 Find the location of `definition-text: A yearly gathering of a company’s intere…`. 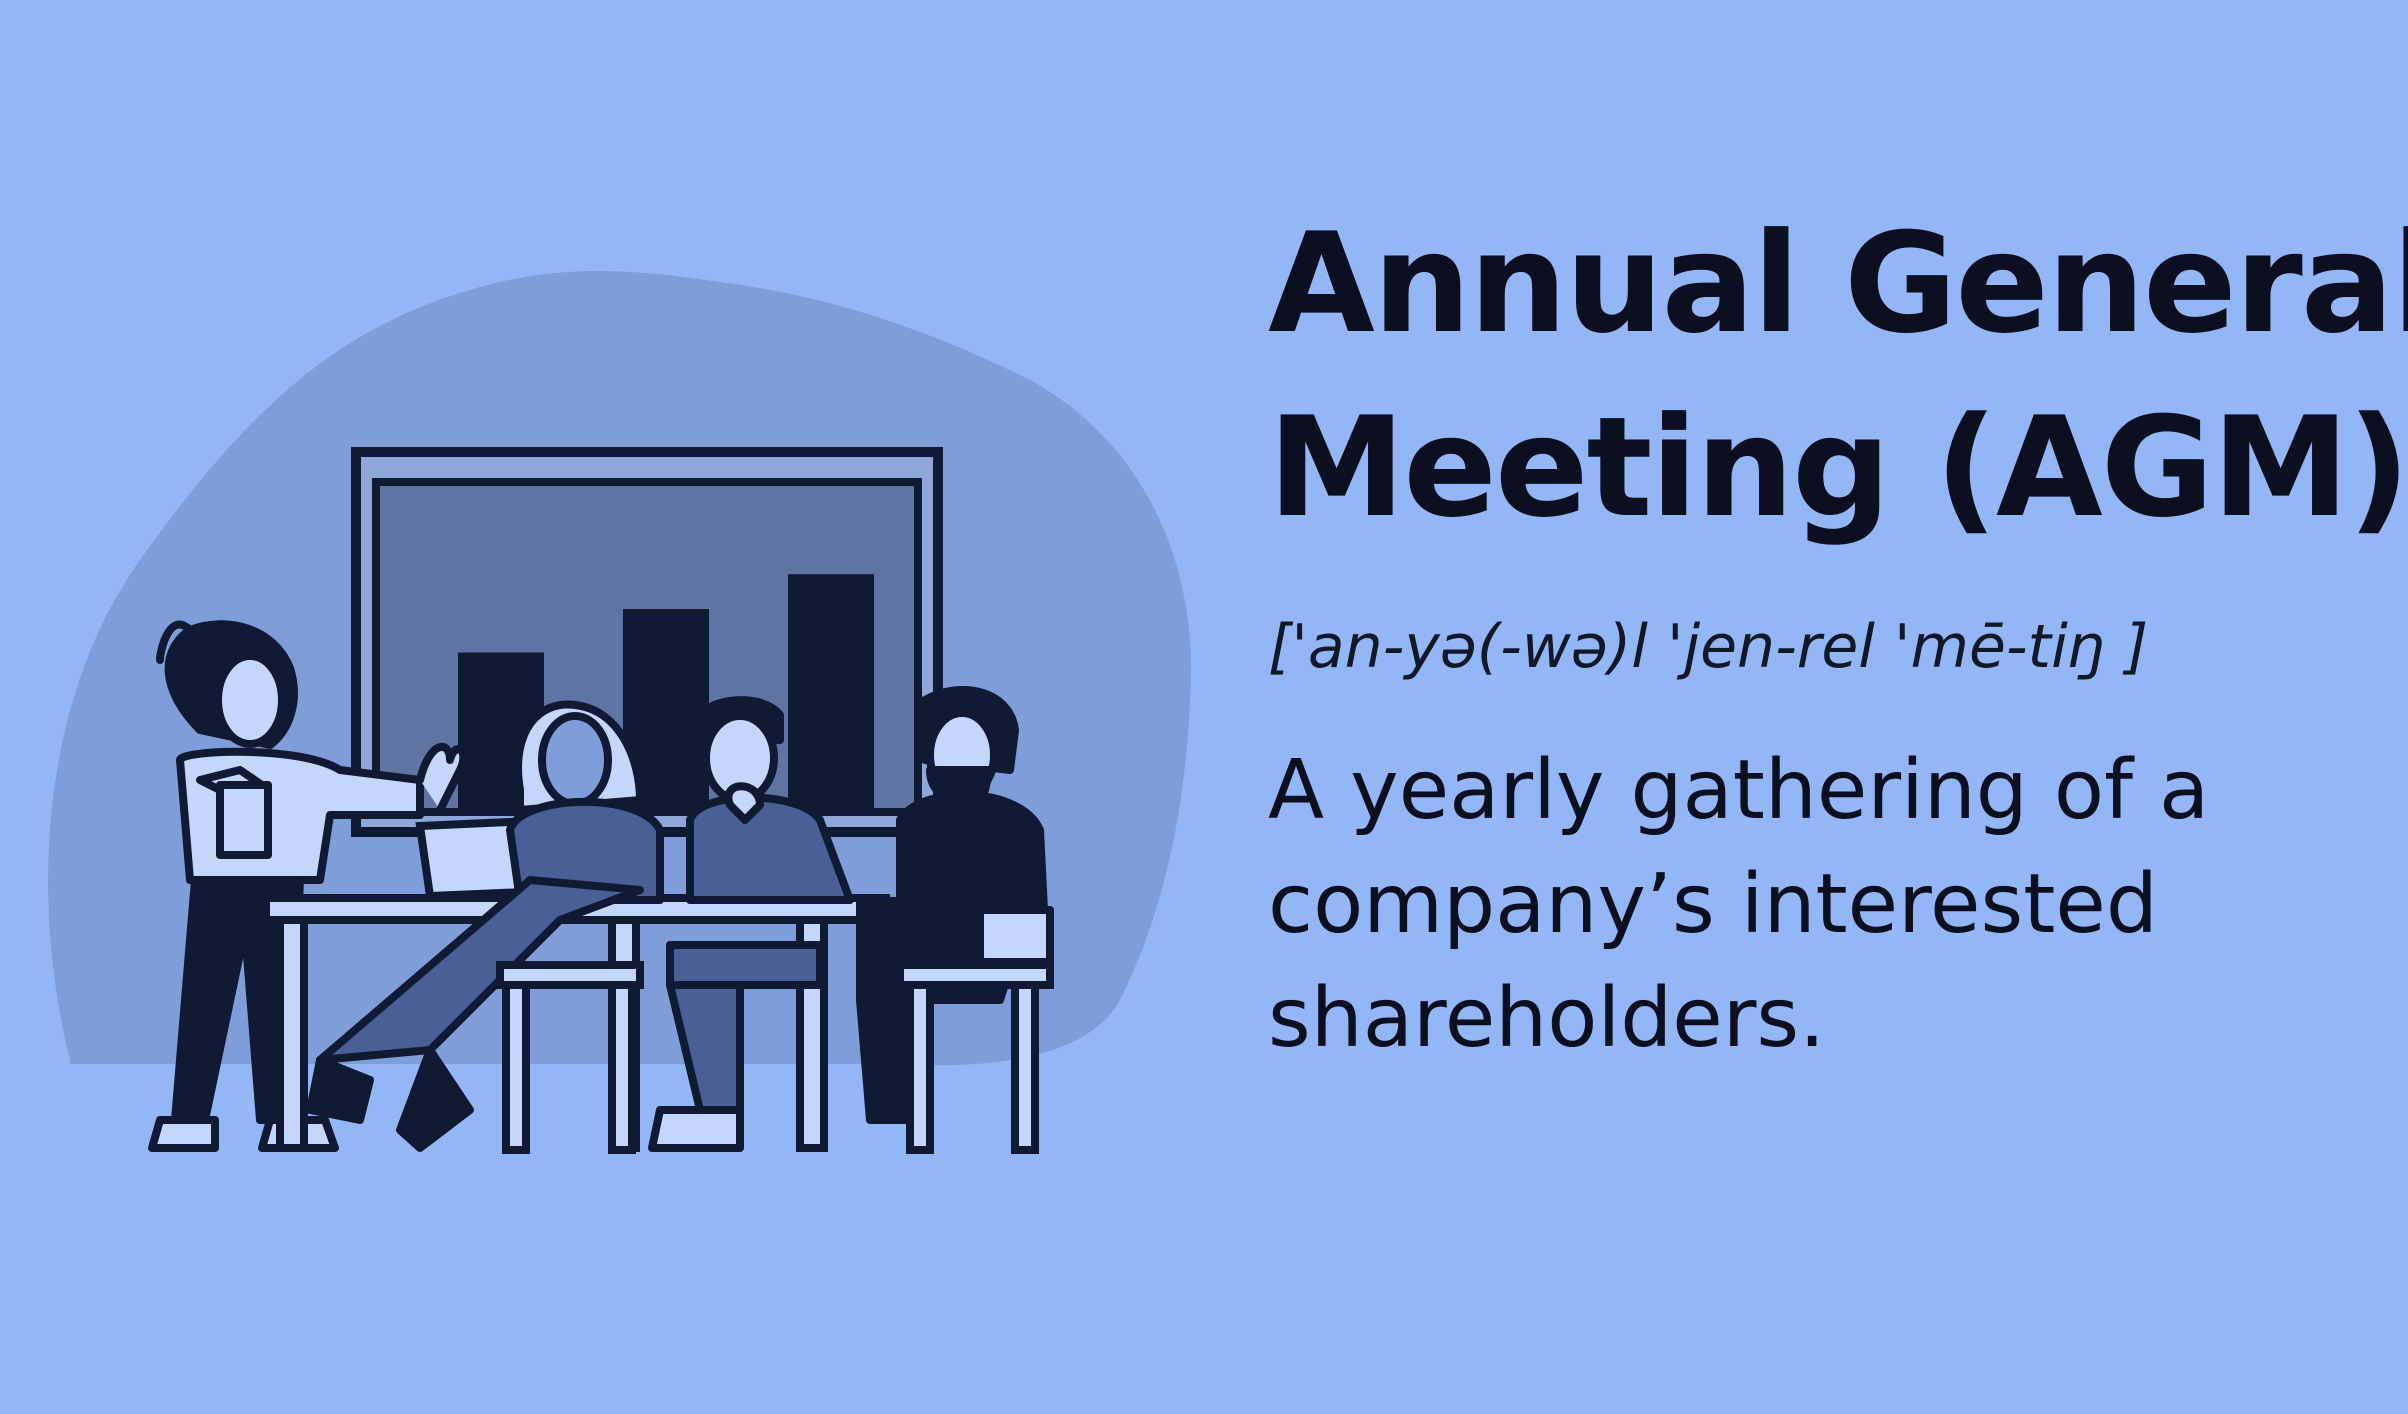

definition-text: A yearly gathering of a company’s intere… is located at coordinates (1739, 904).